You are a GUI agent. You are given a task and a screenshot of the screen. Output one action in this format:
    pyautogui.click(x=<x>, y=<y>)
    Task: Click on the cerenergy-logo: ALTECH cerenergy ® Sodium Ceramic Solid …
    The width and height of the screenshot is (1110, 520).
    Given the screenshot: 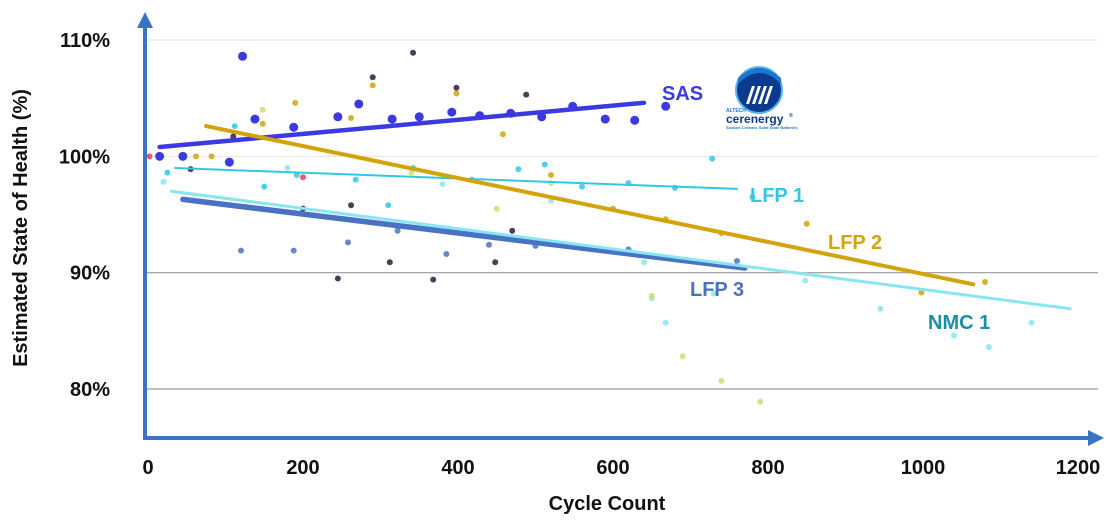 What is the action you would take?
    pyautogui.click(x=762, y=98)
    